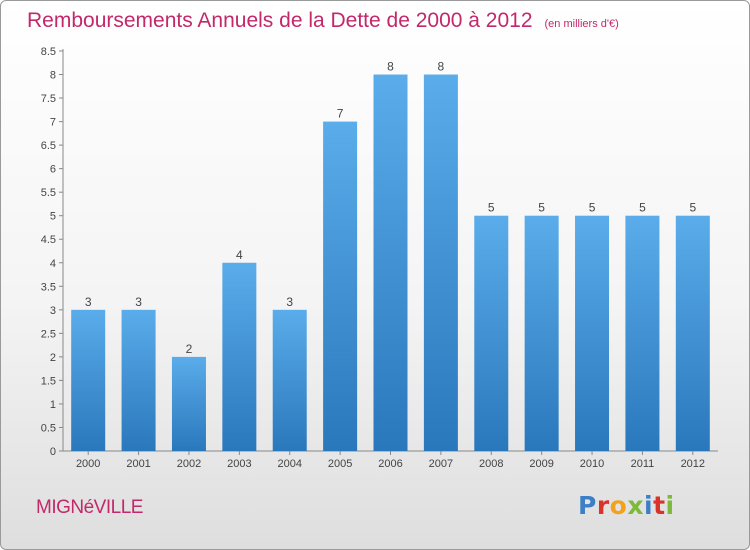 The image size is (750, 550). Describe the element at coordinates (541, 464) in the screenshot. I see `x-tick-label: 2009` at that location.